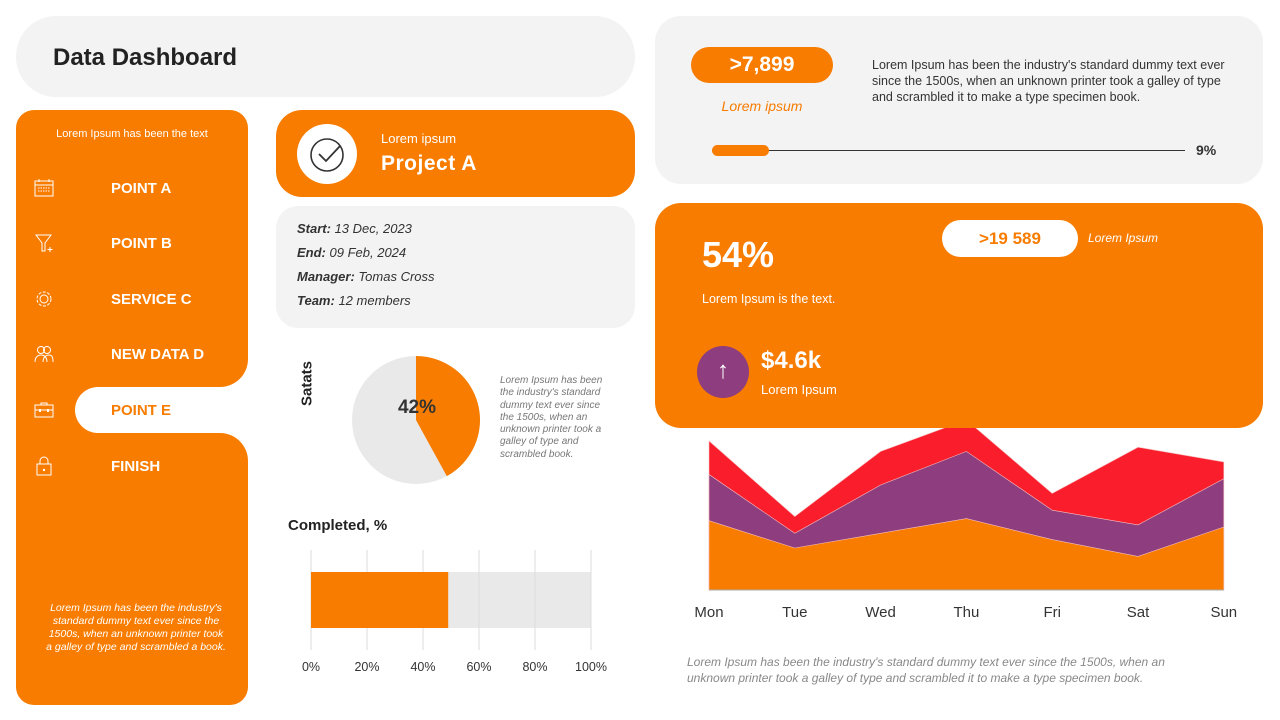  Describe the element at coordinates (723, 372) in the screenshot. I see `arrow-up-icon: ↑` at that location.